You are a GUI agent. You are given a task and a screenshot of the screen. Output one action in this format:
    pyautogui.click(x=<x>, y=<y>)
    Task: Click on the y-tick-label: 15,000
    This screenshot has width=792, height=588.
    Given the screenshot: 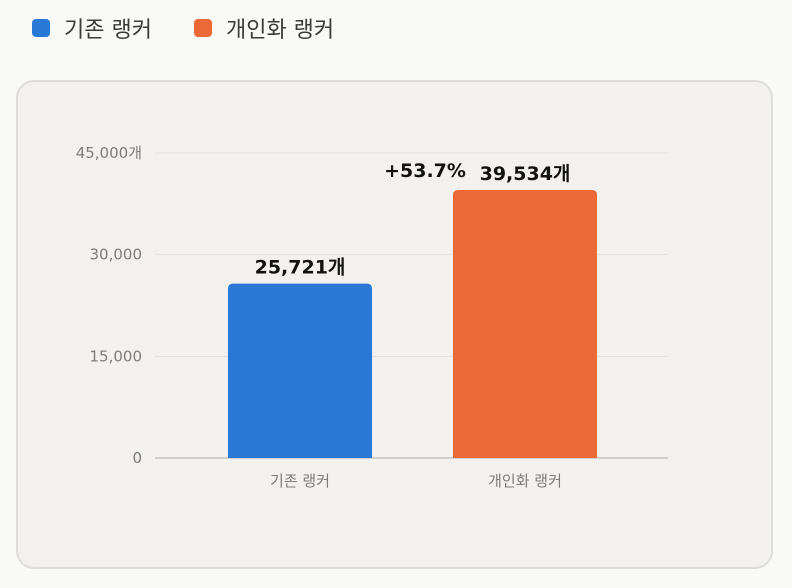 What is the action you would take?
    pyautogui.click(x=116, y=356)
    